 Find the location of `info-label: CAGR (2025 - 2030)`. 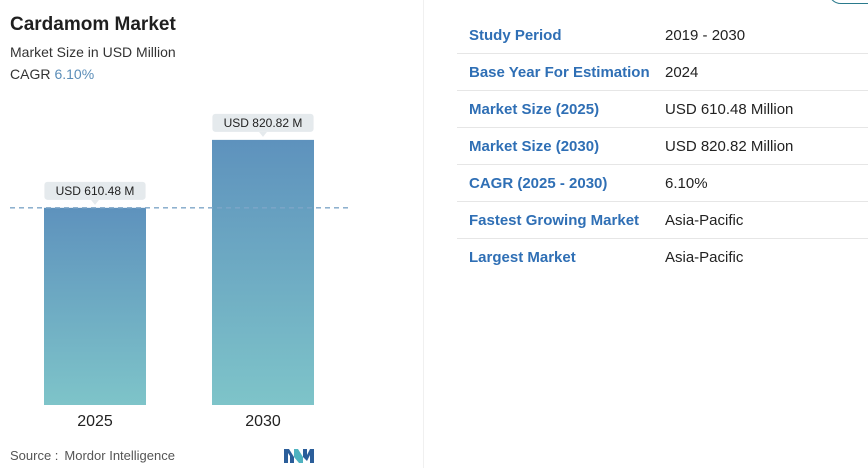

info-label: CAGR (2025 - 2030) is located at coordinates (538, 183).